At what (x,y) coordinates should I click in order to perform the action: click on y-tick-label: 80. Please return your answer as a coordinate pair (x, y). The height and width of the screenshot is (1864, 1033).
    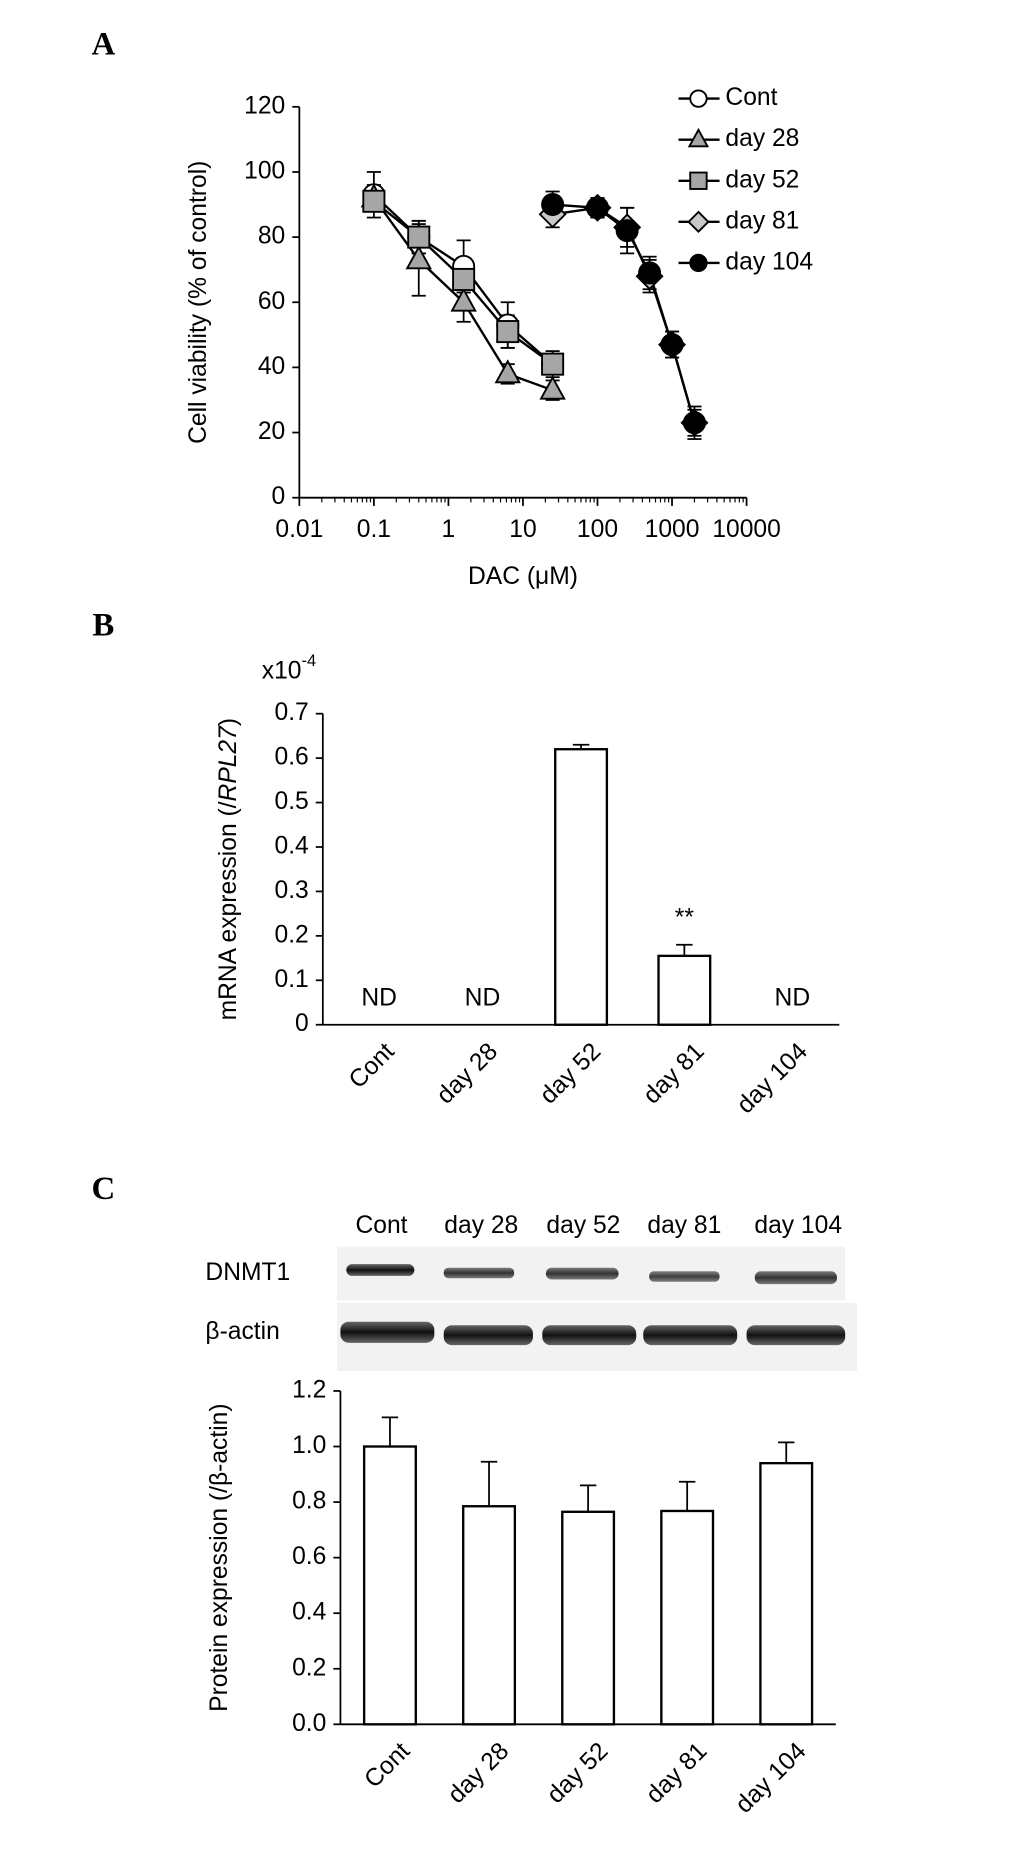
    Looking at the image, I should click on (271, 236).